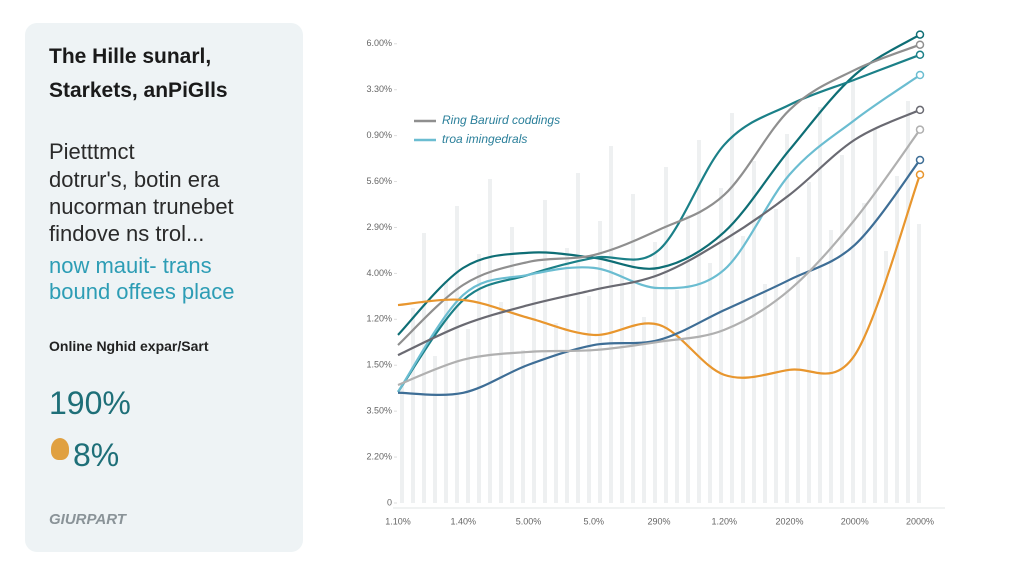 This screenshot has width=1024, height=576. Describe the element at coordinates (389, 502) in the screenshot. I see `y-tick-label: 0` at that location.